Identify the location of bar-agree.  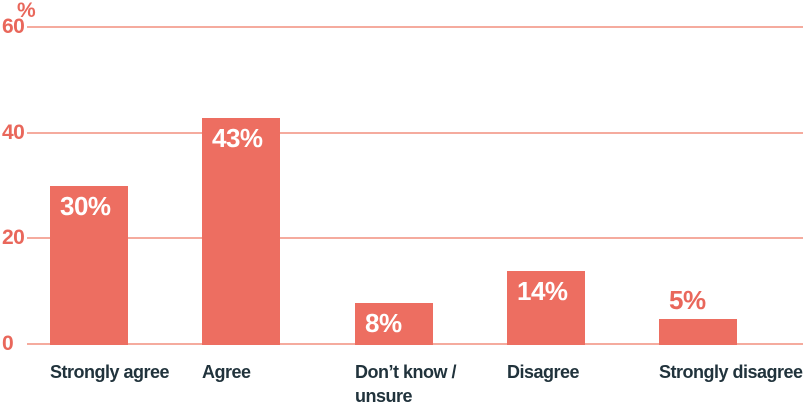
(241, 231).